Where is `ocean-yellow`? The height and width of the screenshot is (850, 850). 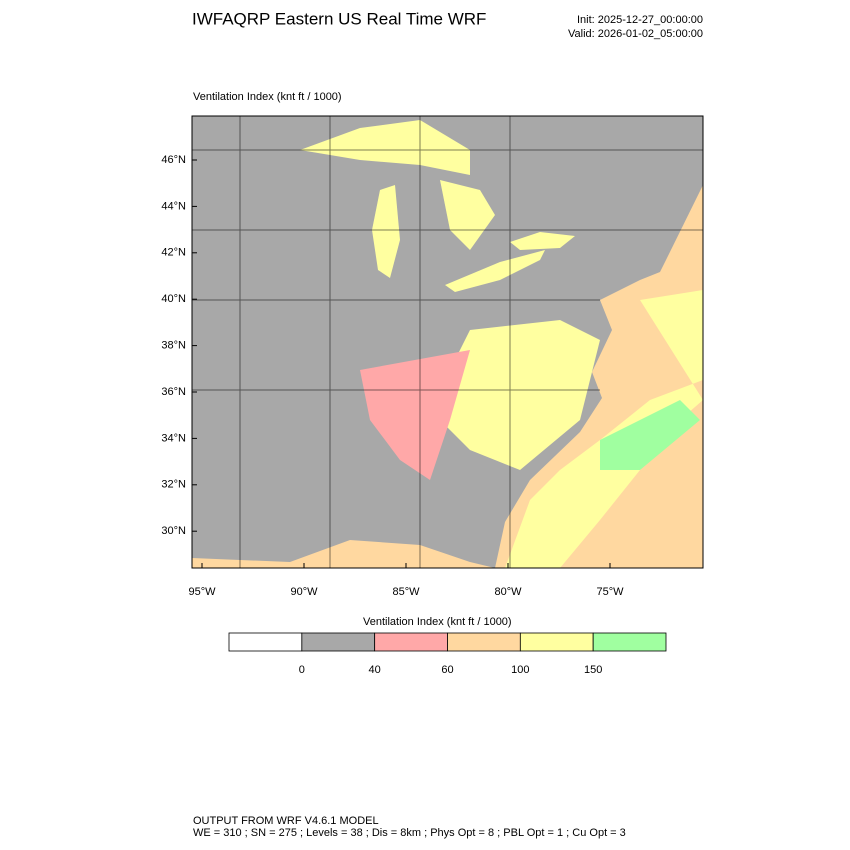
ocean-yellow is located at coordinates (604, 429).